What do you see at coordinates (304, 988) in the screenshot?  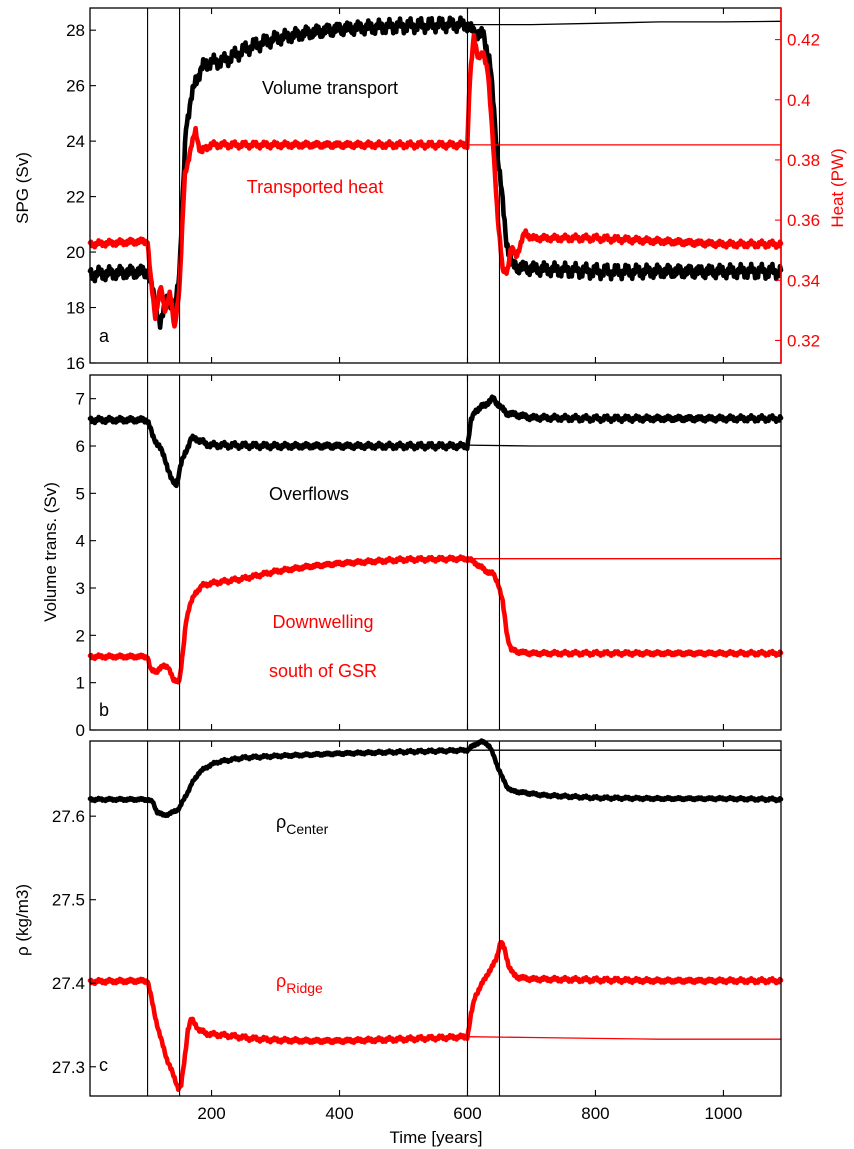 I see `rho-ridge-subscript: Ridge` at bounding box center [304, 988].